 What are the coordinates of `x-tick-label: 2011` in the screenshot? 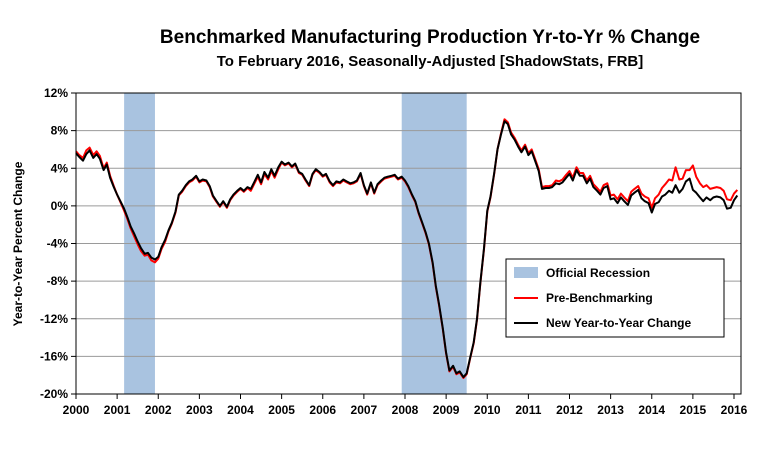 It's located at (528, 410).